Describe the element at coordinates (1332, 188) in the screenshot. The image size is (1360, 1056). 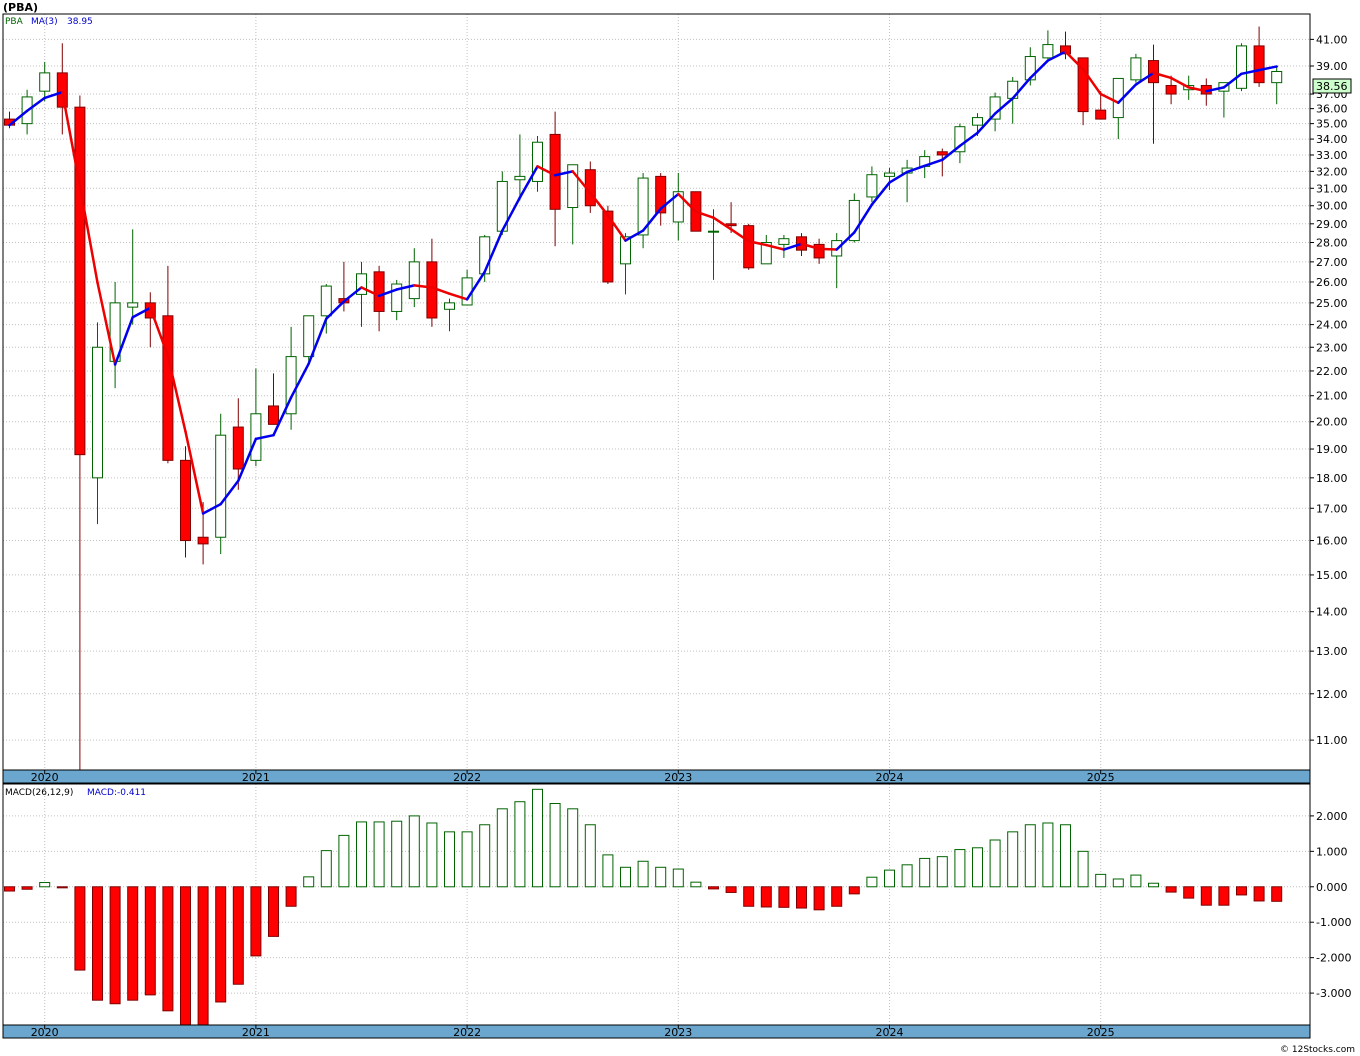
I see `price-y-tick-label: 31.00` at that location.